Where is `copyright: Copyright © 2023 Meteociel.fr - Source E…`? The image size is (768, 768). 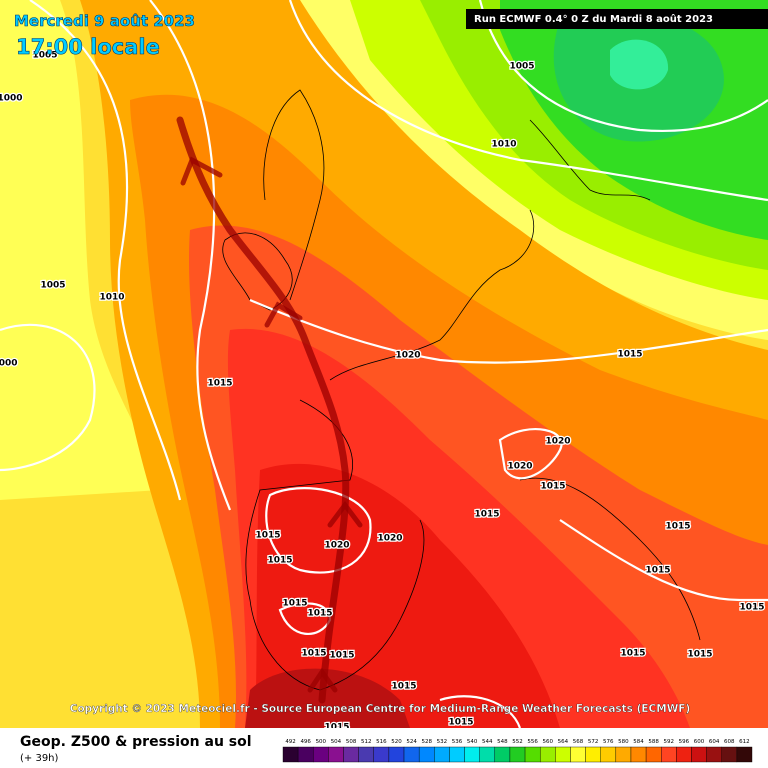 copyright: Copyright © 2023 Meteociel.fr - Source E… is located at coordinates (380, 709).